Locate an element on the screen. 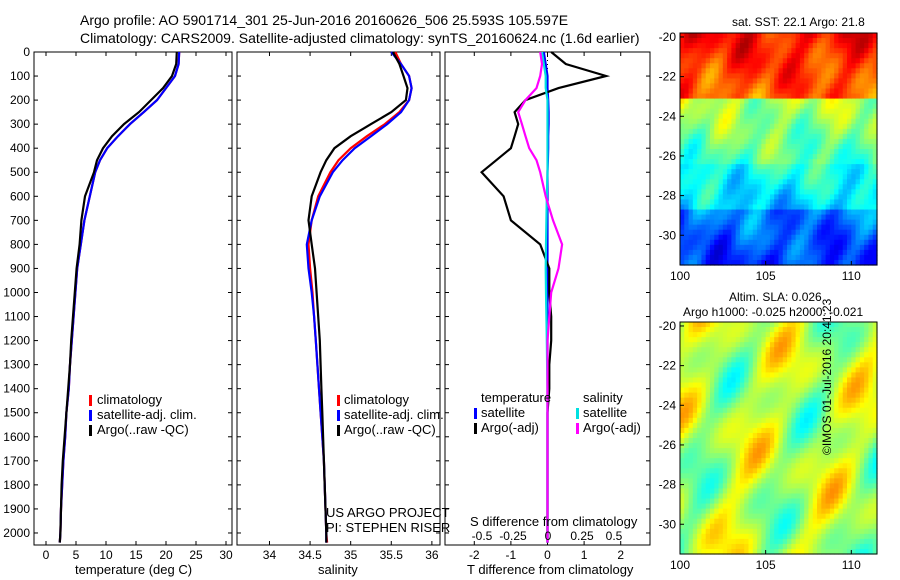 Image resolution: width=900 pixels, height=580 pixels. y-tick-label: 0 is located at coordinates (26, 52).